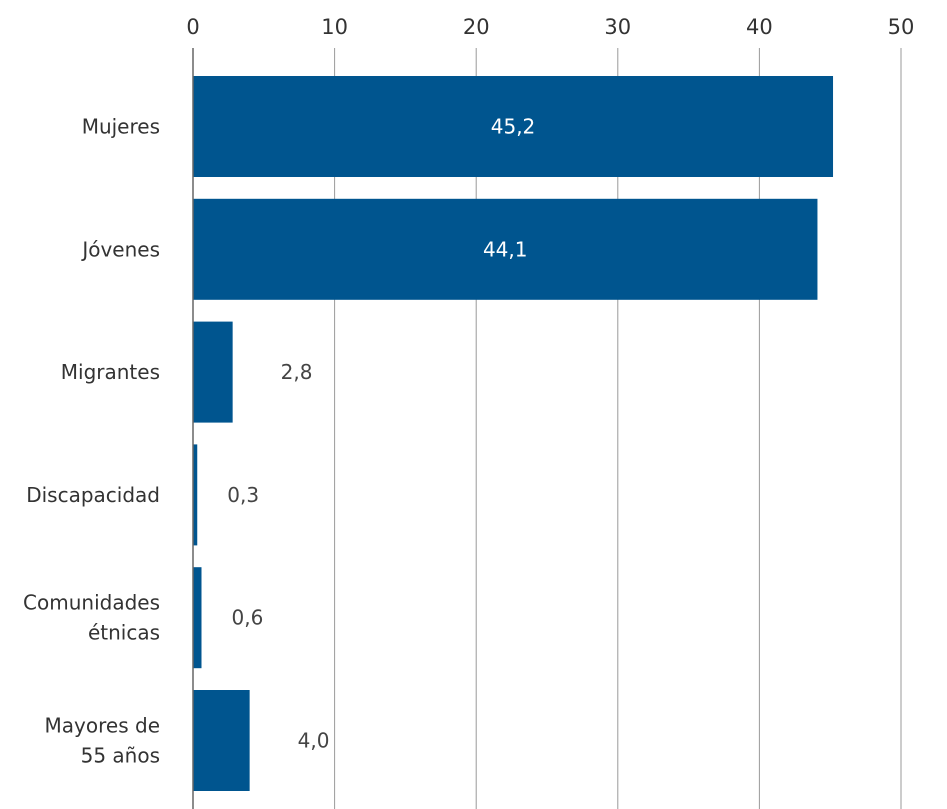 Image resolution: width=947 pixels, height=809 pixels. What do you see at coordinates (550, 27) in the screenshot?
I see `x-axis-ticks: 0 10 20 30 40 50` at bounding box center [550, 27].